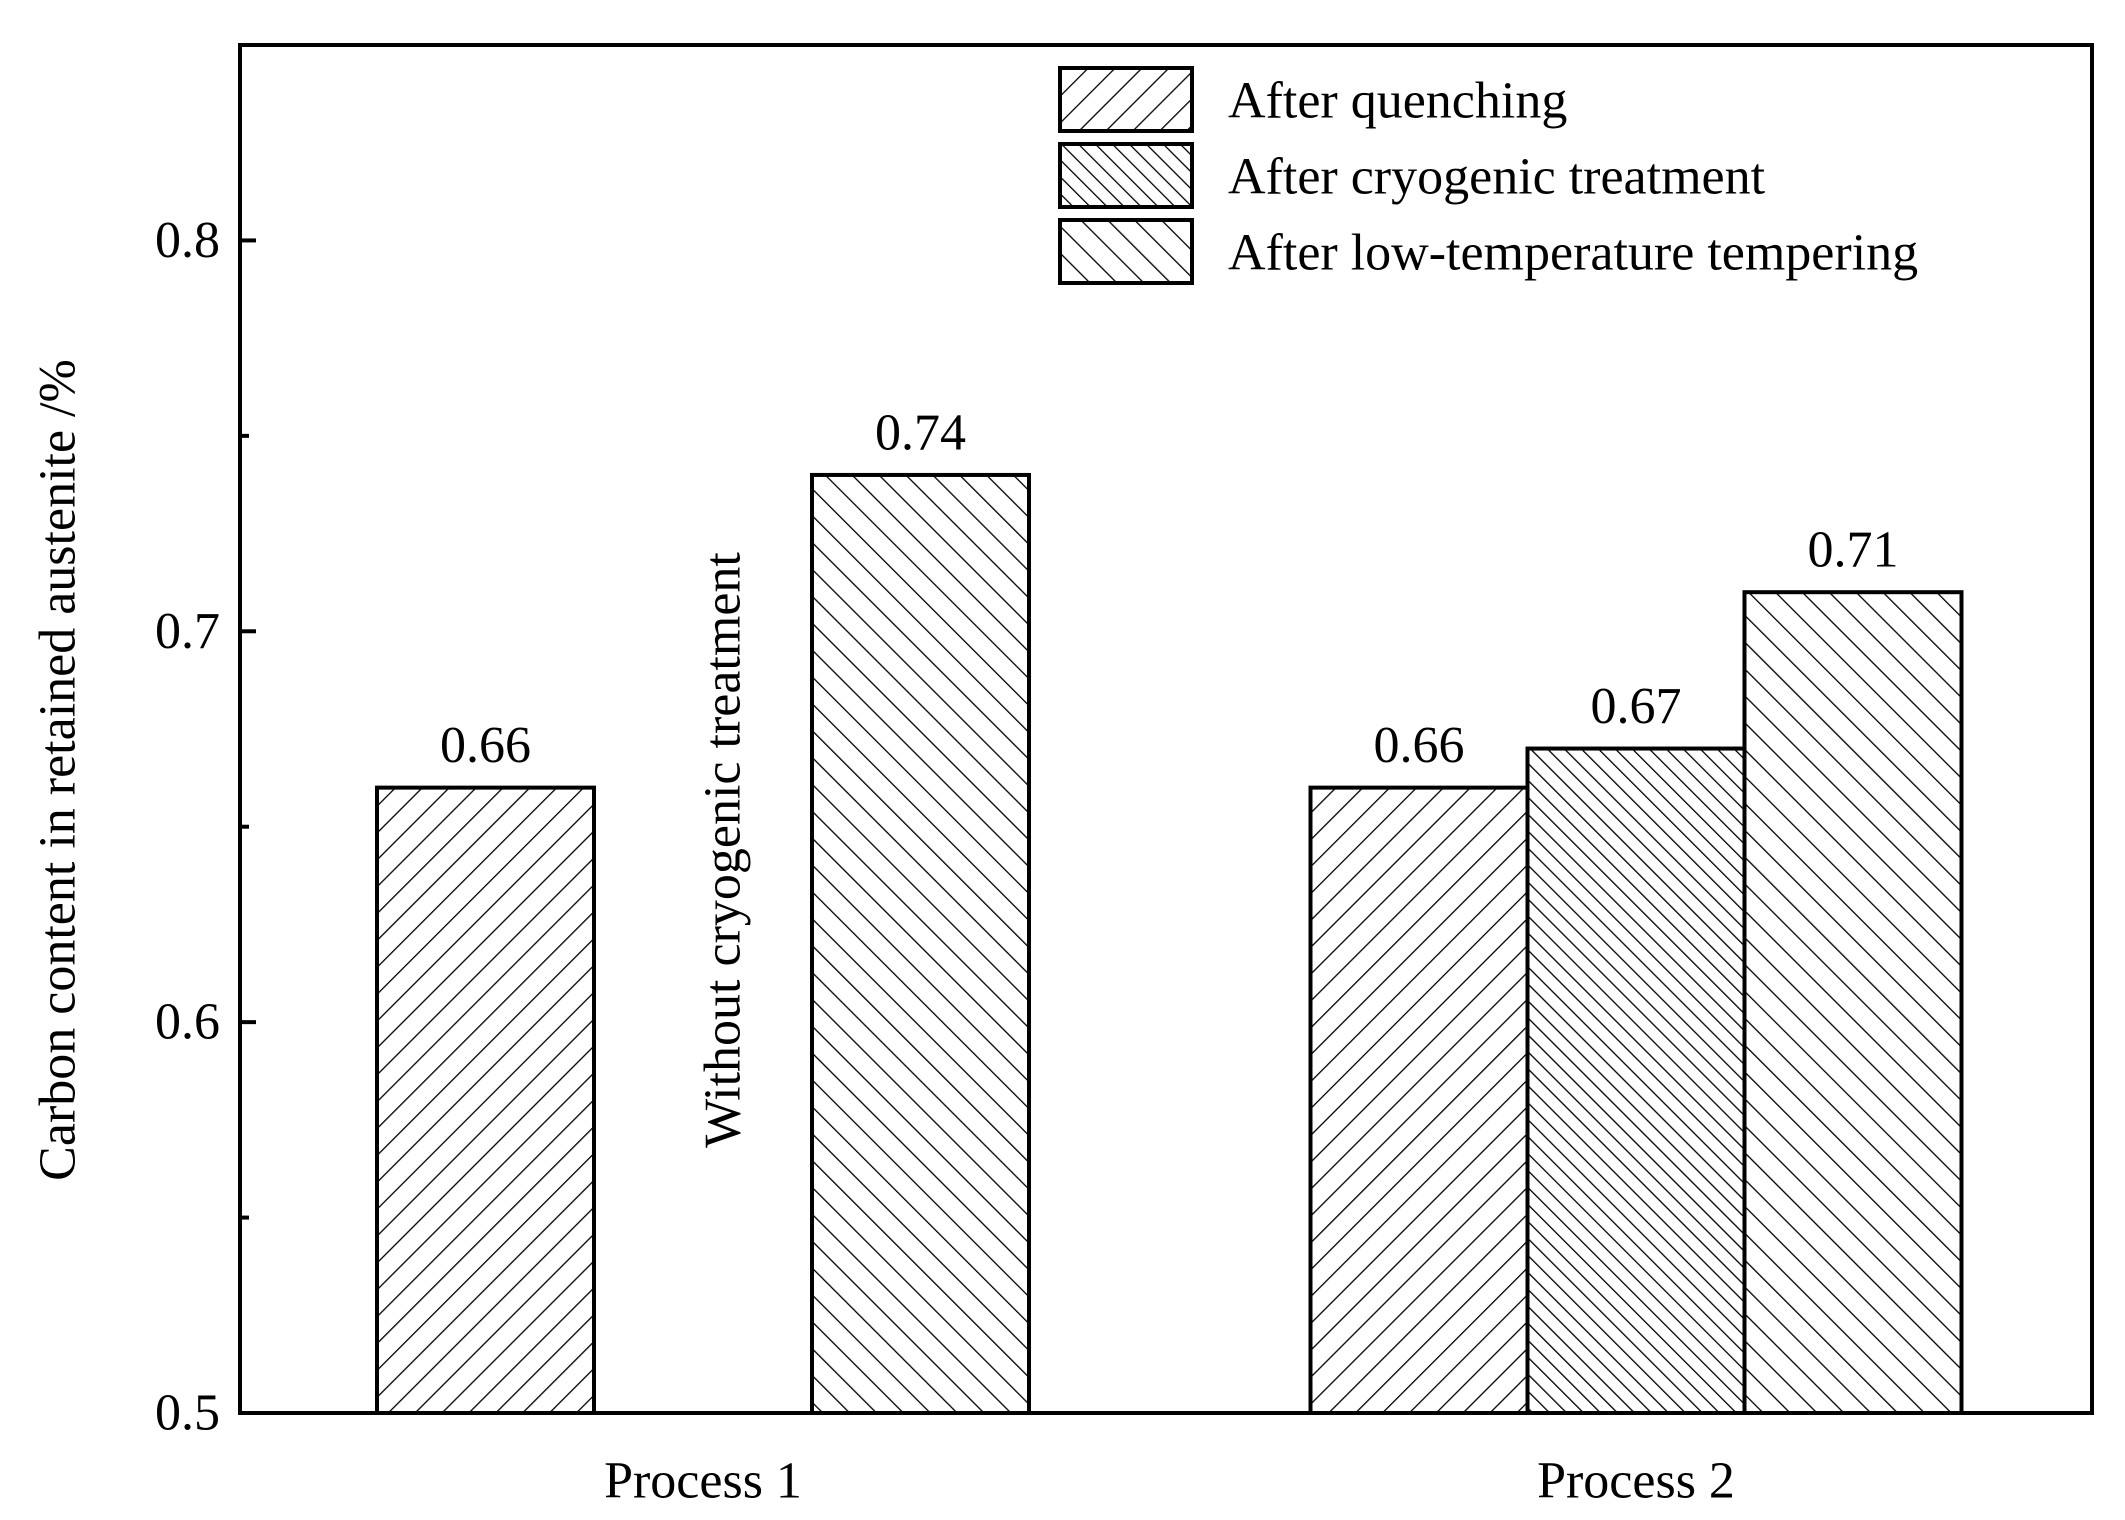 Image resolution: width=2125 pixels, height=1520 pixels. What do you see at coordinates (1853, 550) in the screenshot?
I see `data-label: 0.71` at bounding box center [1853, 550].